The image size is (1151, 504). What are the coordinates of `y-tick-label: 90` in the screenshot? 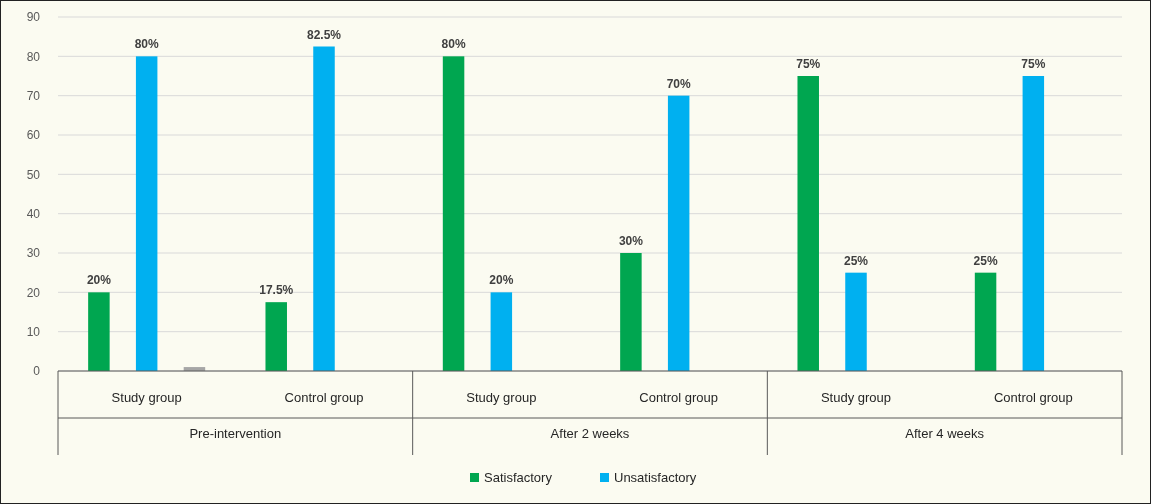 It's located at (33, 17).